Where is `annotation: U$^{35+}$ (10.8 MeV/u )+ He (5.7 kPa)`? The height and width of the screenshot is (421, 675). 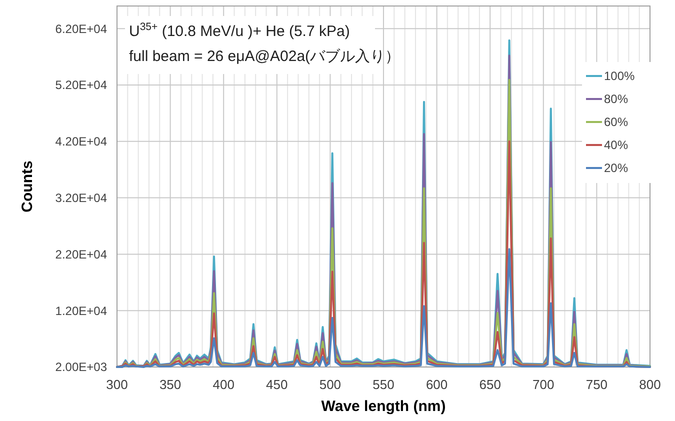
annotation: U$^{35+}$ (10.8 MeV/u )+ He (5.7 kPa) is located at coordinates (239, 30).